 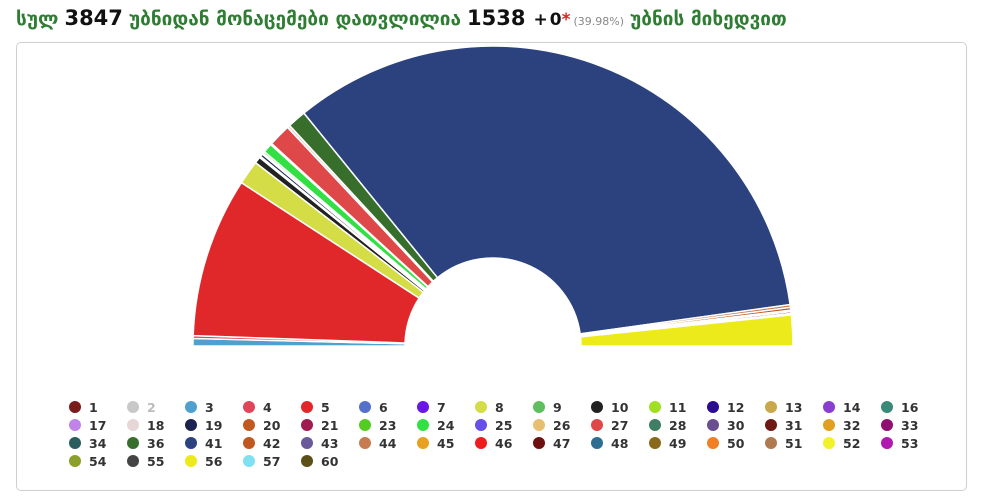 What do you see at coordinates (151, 407) in the screenshot?
I see `legend-label: 2` at bounding box center [151, 407].